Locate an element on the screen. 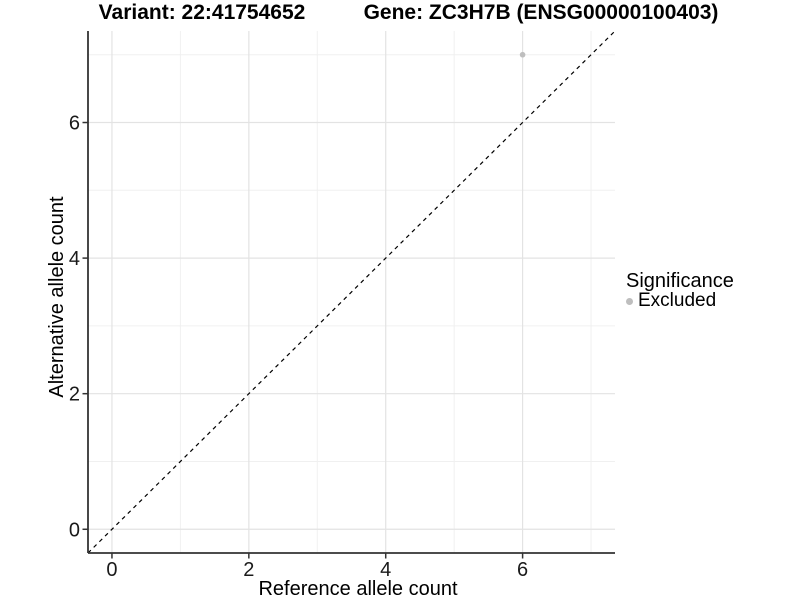 Image resolution: width=800 pixels, height=601 pixels. y-tick-label: 2 is located at coordinates (74, 395).